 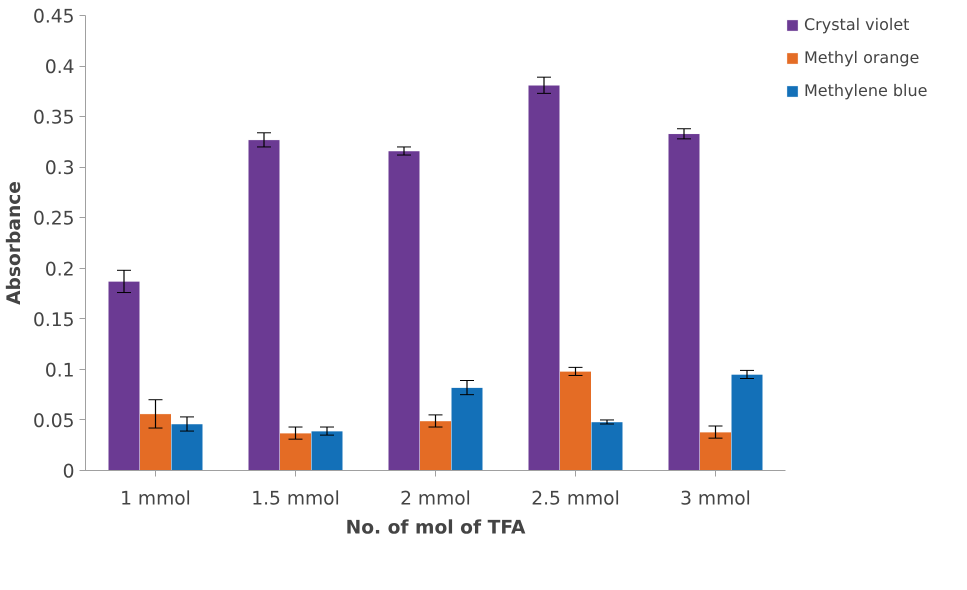 What do you see at coordinates (53, 320) in the screenshot?
I see `y-tick-label: 0.15` at bounding box center [53, 320].